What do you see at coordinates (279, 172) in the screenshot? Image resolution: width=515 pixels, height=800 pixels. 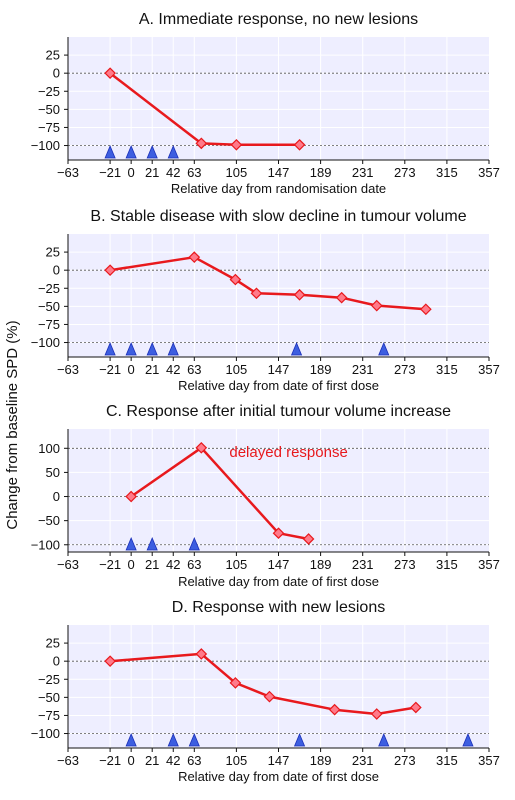 I see `panel-a-x-tick-label: 147` at bounding box center [279, 172].